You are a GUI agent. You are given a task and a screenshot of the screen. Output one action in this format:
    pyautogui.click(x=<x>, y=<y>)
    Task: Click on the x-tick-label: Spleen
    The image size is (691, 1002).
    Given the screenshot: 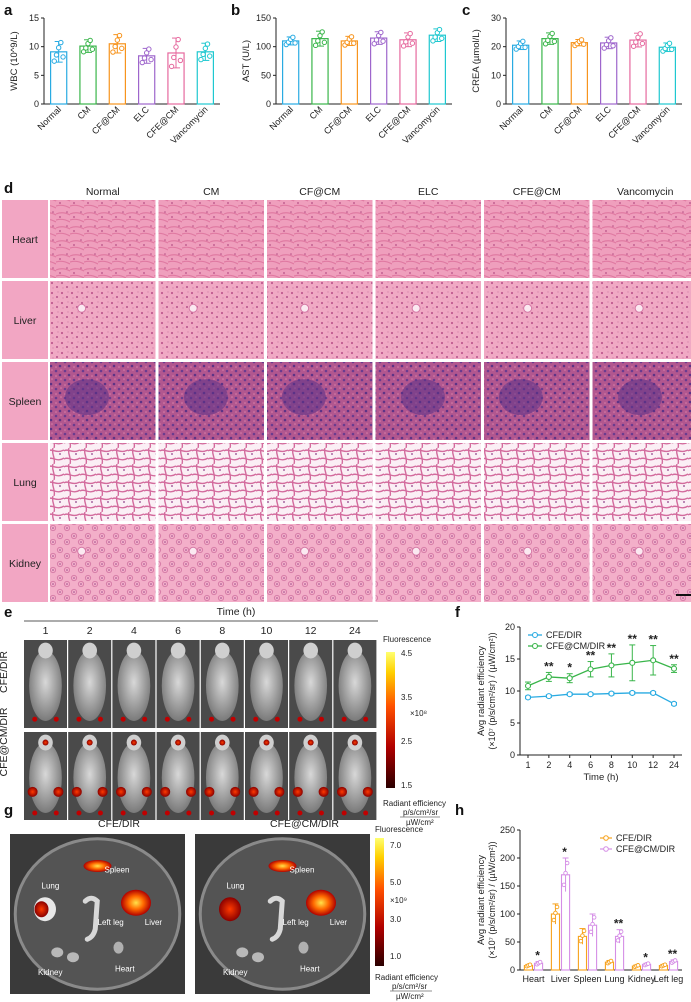 What is the action you would take?
    pyautogui.click(x=587, y=979)
    